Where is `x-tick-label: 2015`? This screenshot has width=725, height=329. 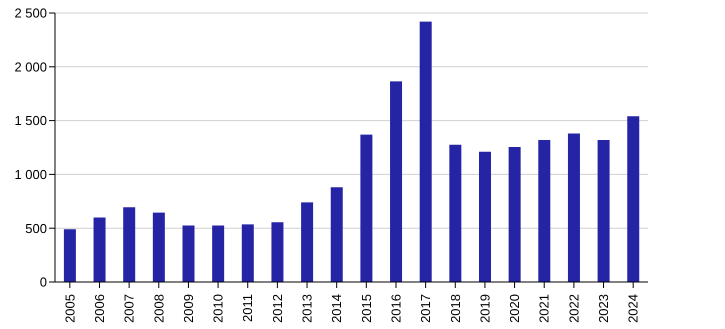 x-tick-label: 2015 is located at coordinates (366, 308).